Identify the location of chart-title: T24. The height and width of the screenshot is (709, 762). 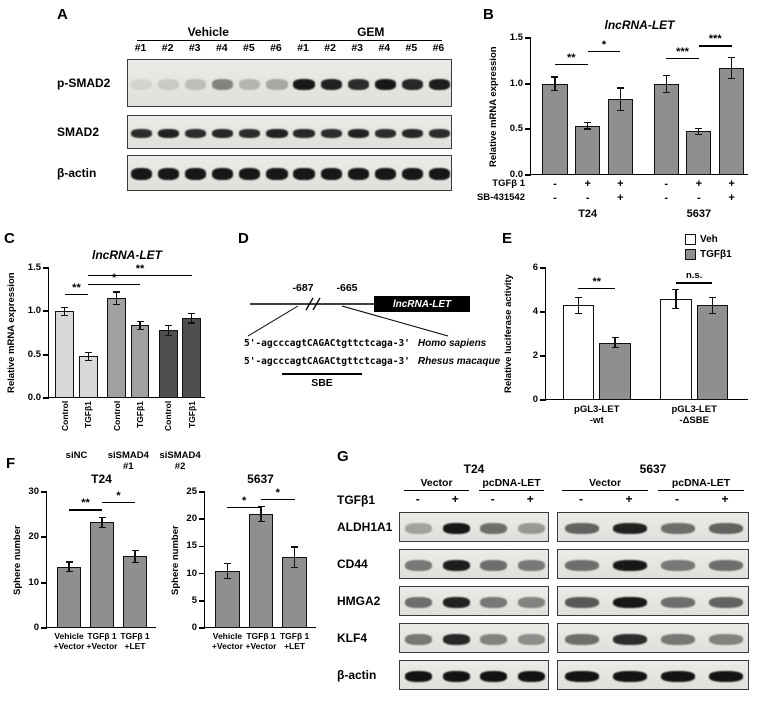
(101, 479).